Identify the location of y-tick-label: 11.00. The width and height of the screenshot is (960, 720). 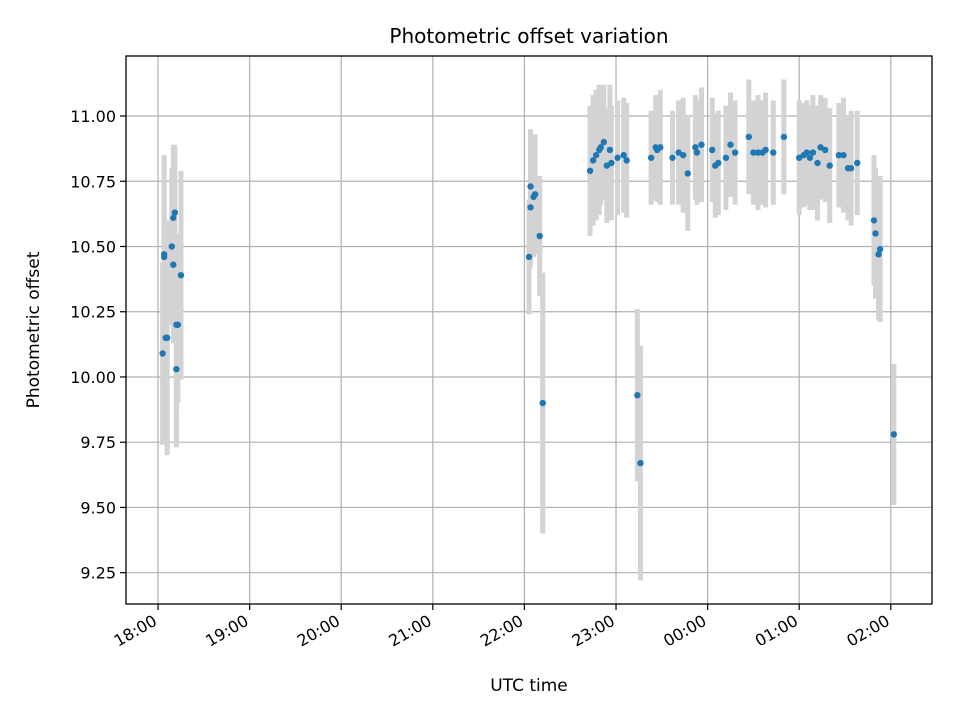
(93, 116).